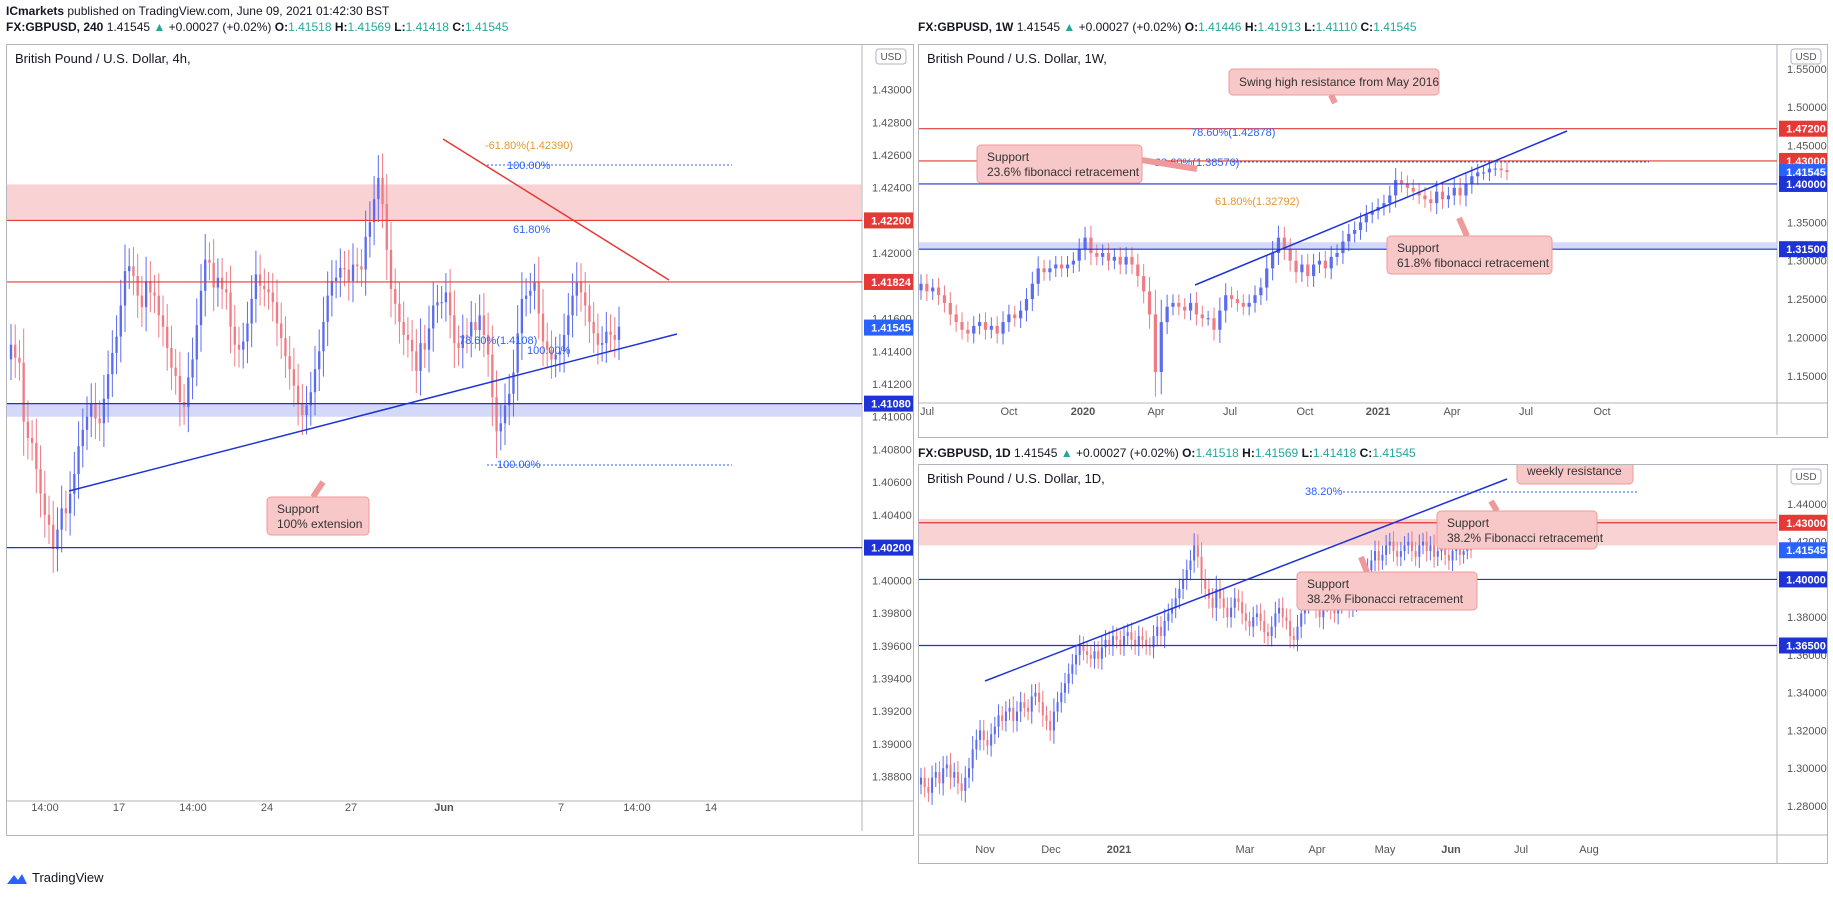 Image resolution: width=1833 pixels, height=899 pixels. I want to click on annotation-text: Swing high resistance from May 2016, so click(1339, 82).